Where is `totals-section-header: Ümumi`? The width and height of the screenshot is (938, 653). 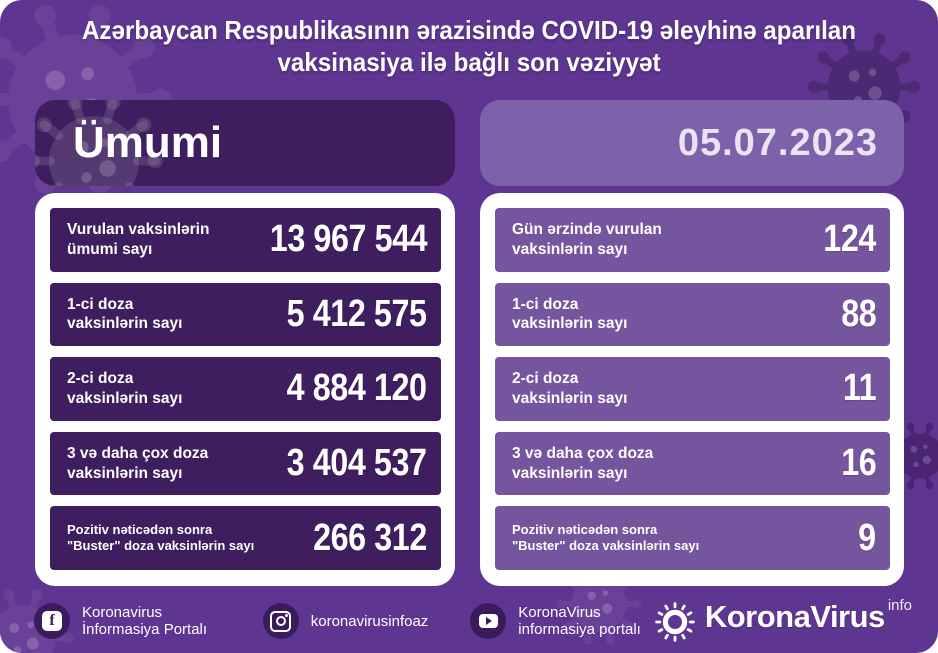 totals-section-header: Ümumi is located at coordinates (245, 143).